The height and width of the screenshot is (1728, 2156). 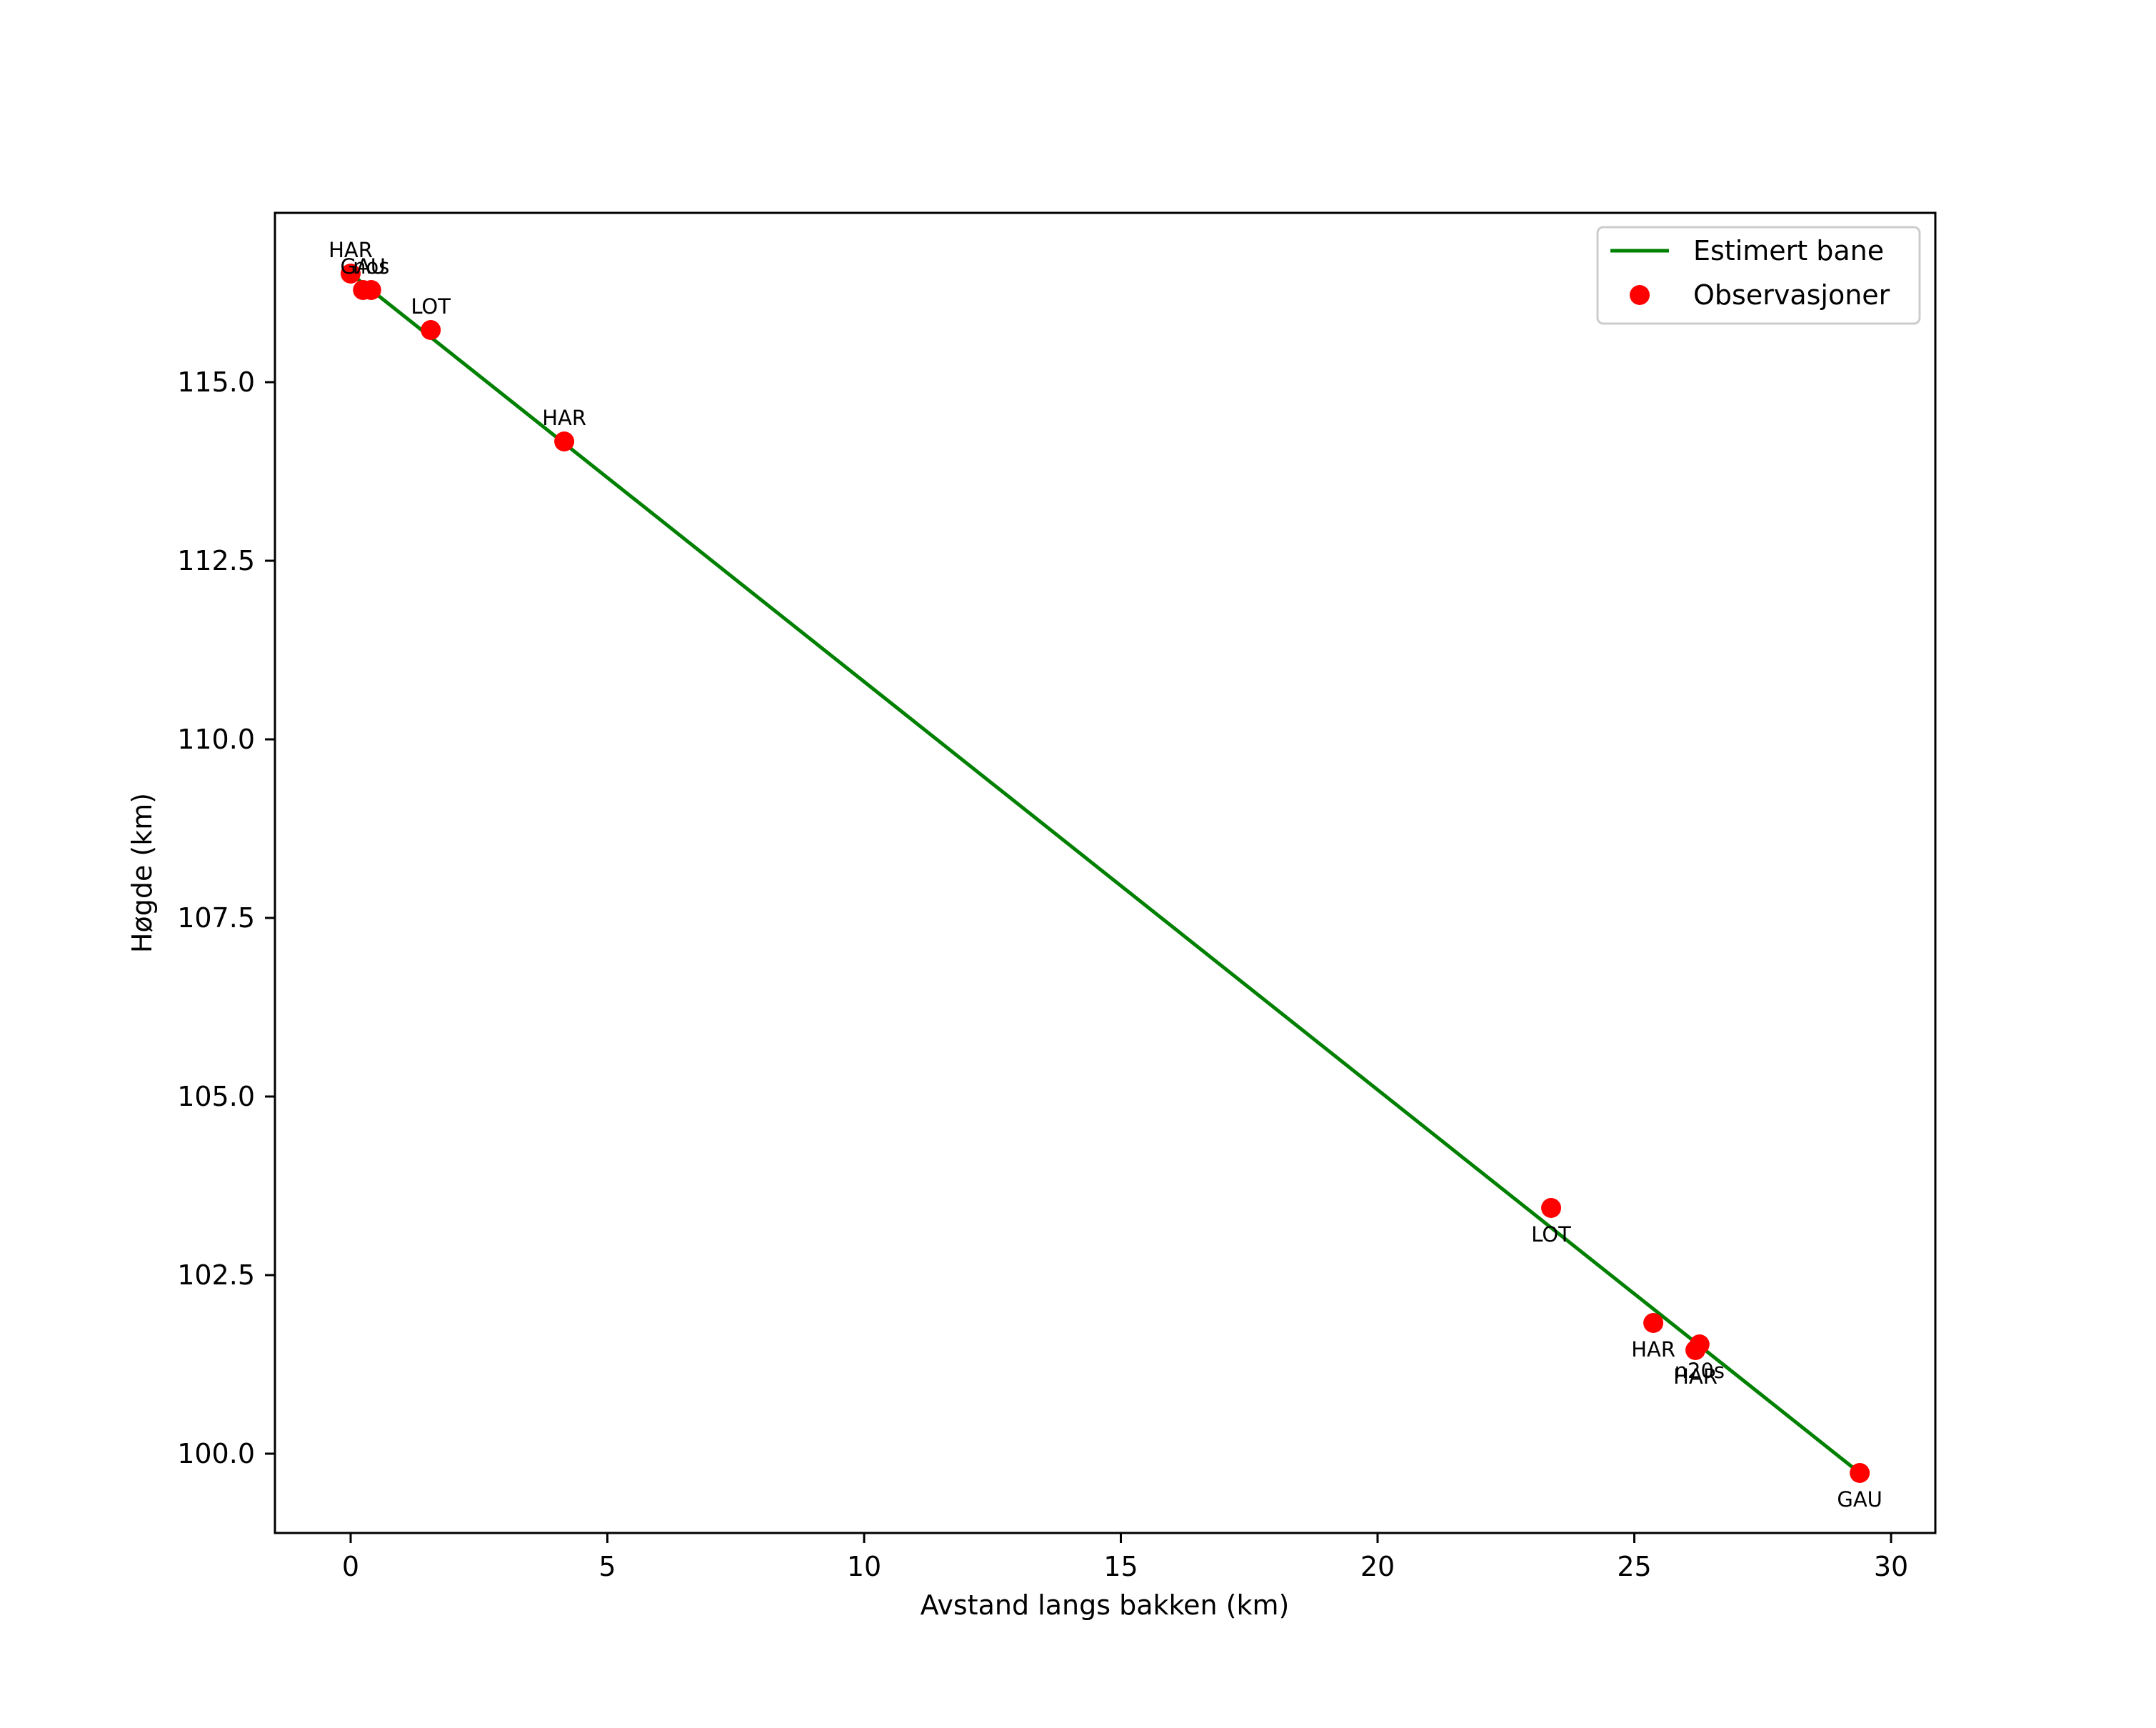 What do you see at coordinates (216, 382) in the screenshot?
I see `y-tick-label: 115.0` at bounding box center [216, 382].